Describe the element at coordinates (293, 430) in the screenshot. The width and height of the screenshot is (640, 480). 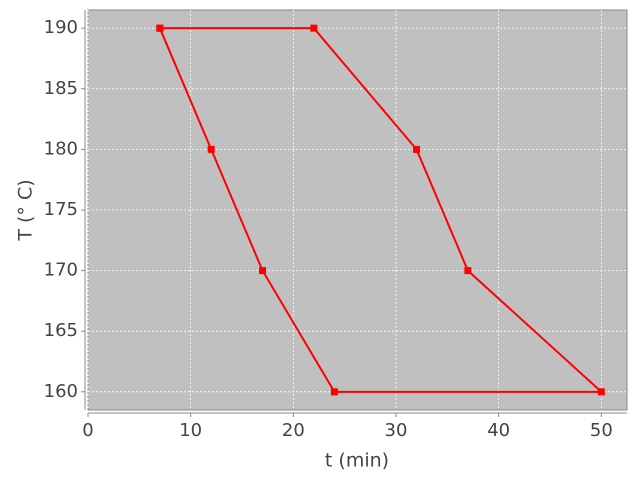
I see `x-tick-label: 20` at that location.